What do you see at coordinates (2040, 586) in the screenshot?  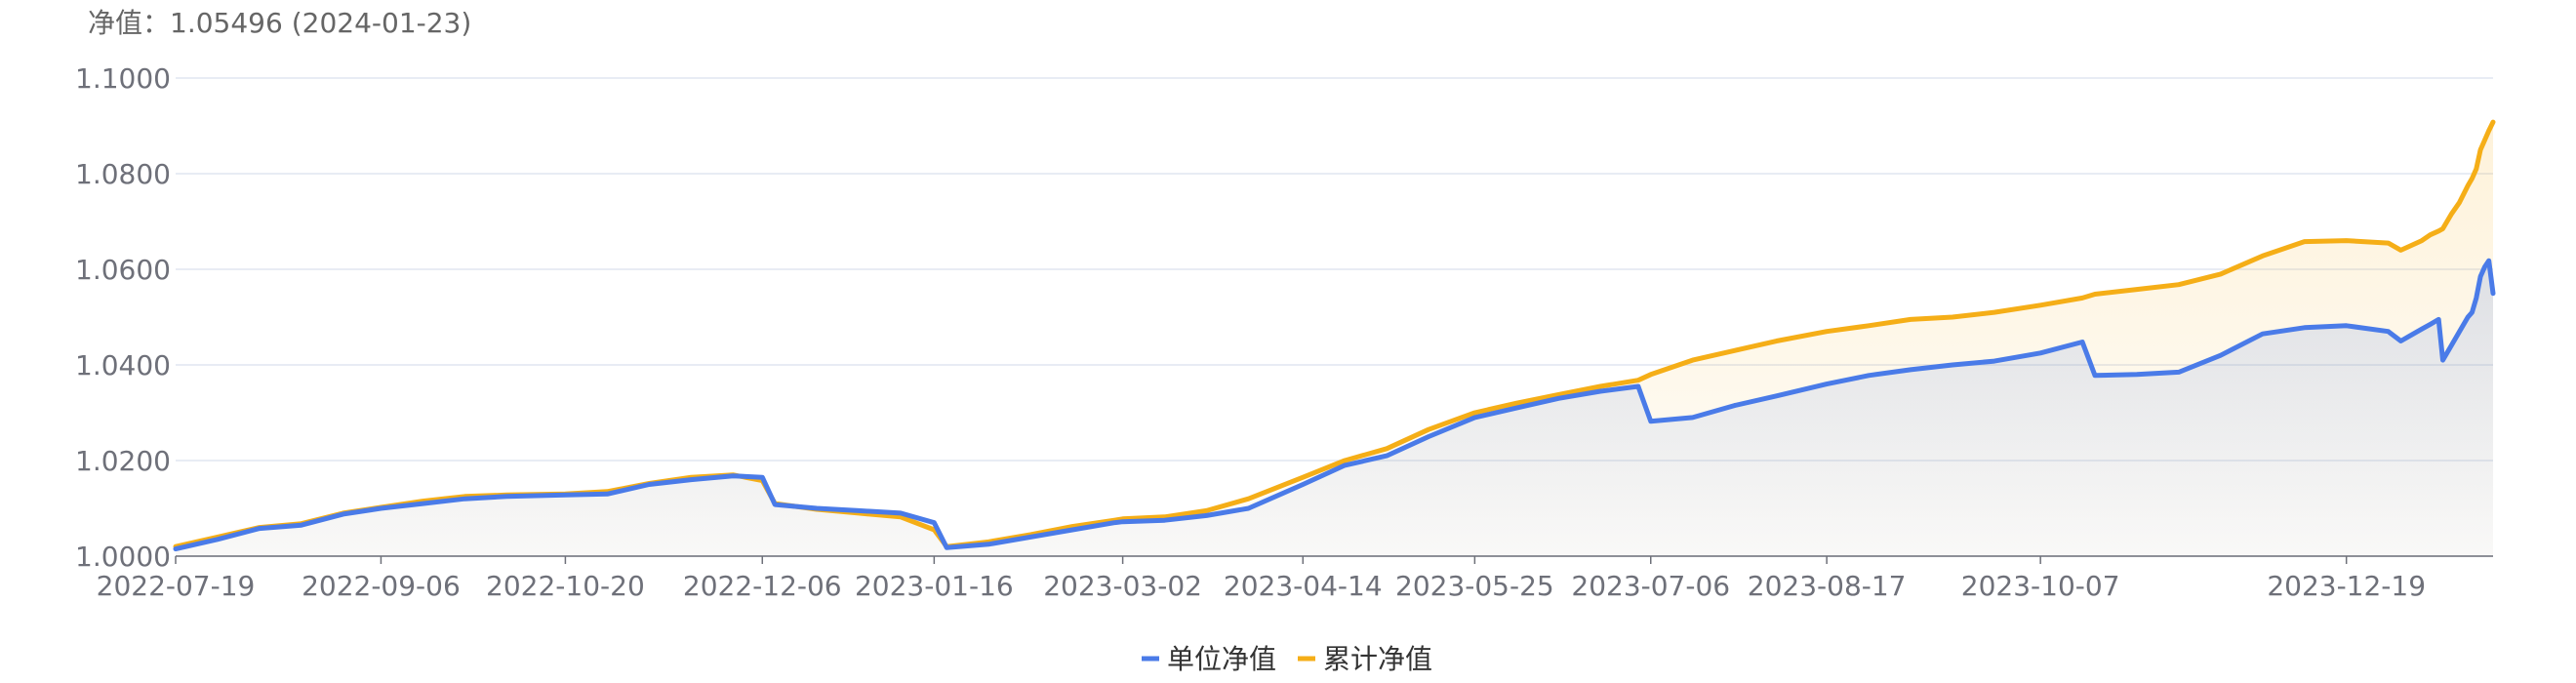 I see `x-tick-label: 2023-10-07` at bounding box center [2040, 586].